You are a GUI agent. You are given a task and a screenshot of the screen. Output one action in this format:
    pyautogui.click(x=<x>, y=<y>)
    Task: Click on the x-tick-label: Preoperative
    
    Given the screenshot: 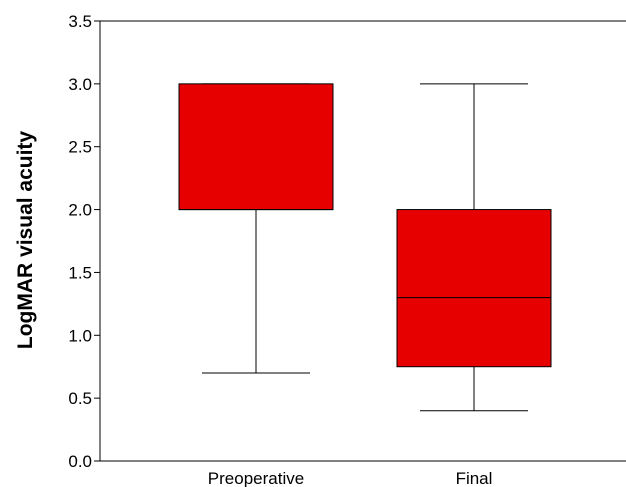 What is the action you would take?
    pyautogui.click(x=256, y=478)
    